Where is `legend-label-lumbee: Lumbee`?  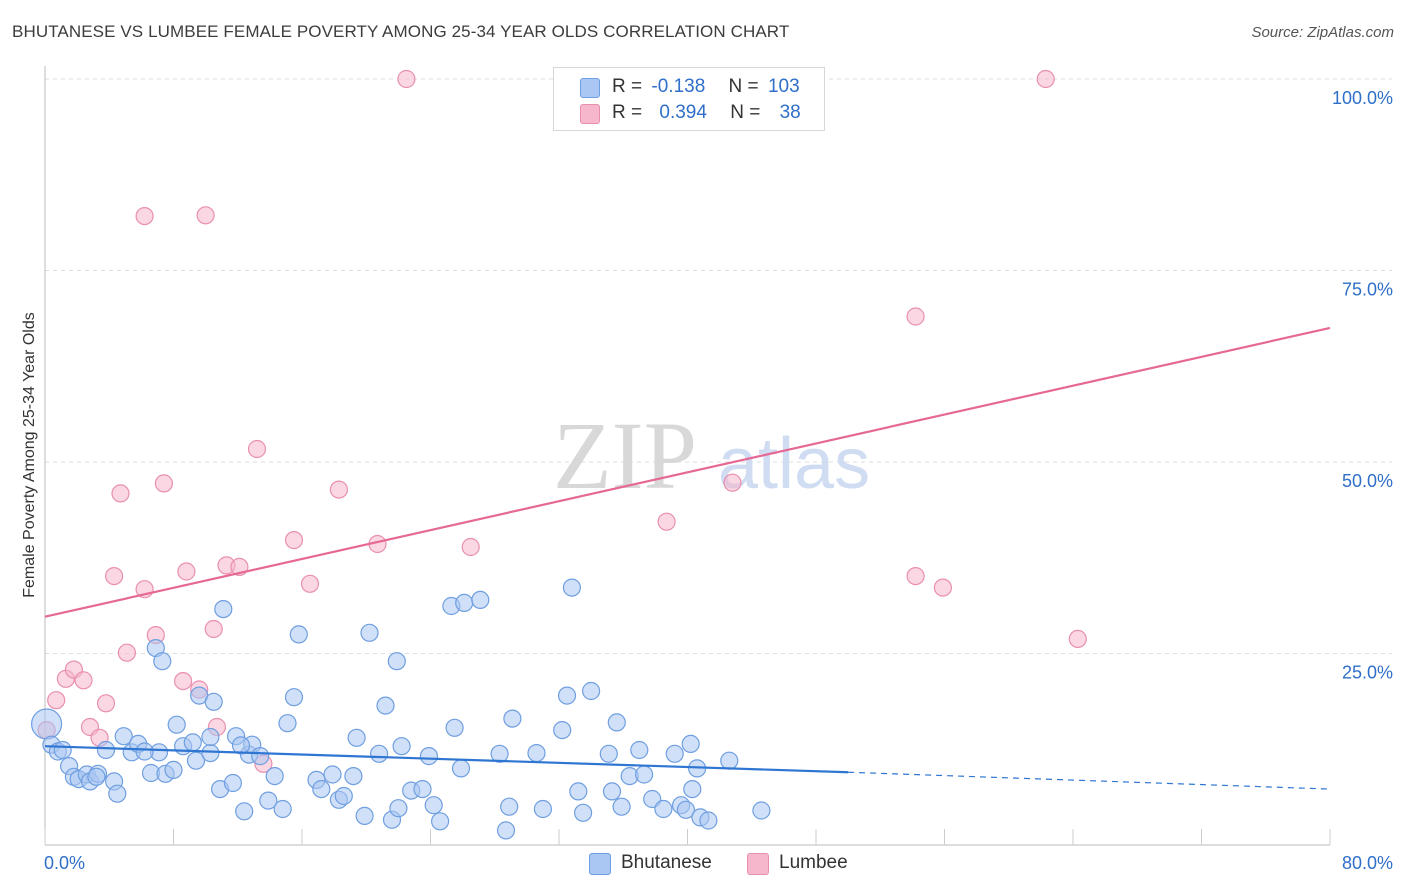 legend-label-lumbee: Lumbee is located at coordinates (813, 862).